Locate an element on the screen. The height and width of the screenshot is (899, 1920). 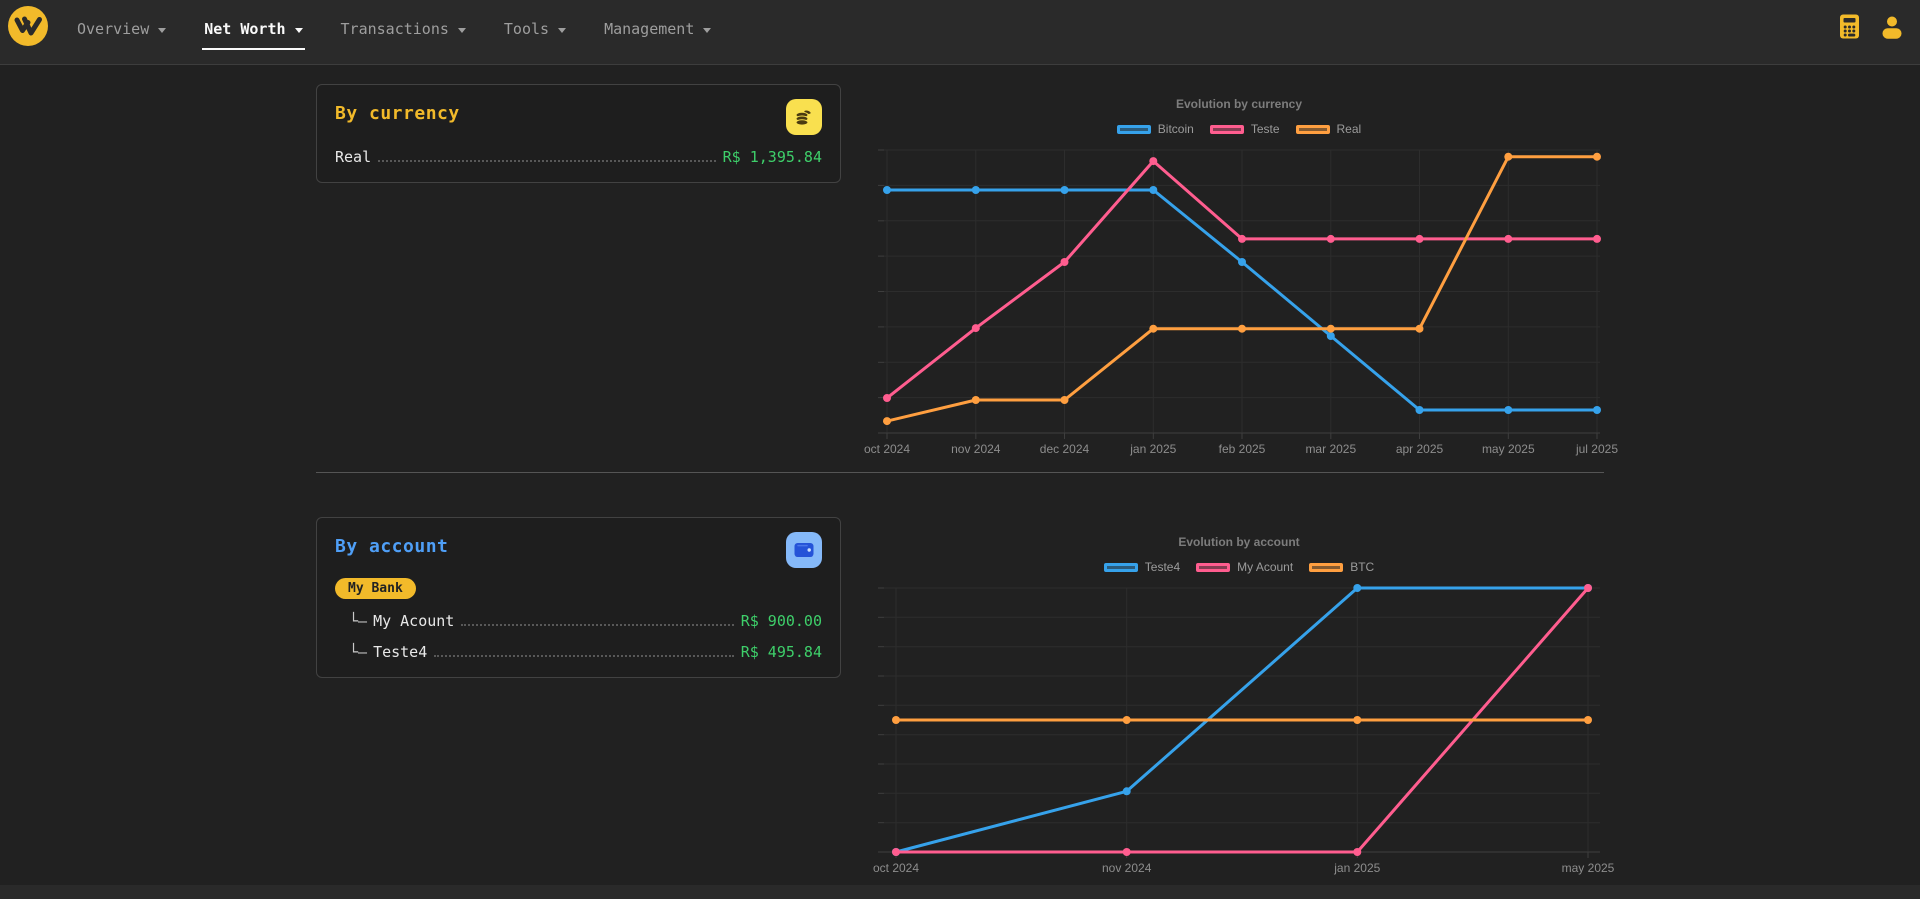
balance-row-my-acount: └– My Acount R$ 900.00 is located at coordinates (578, 621).